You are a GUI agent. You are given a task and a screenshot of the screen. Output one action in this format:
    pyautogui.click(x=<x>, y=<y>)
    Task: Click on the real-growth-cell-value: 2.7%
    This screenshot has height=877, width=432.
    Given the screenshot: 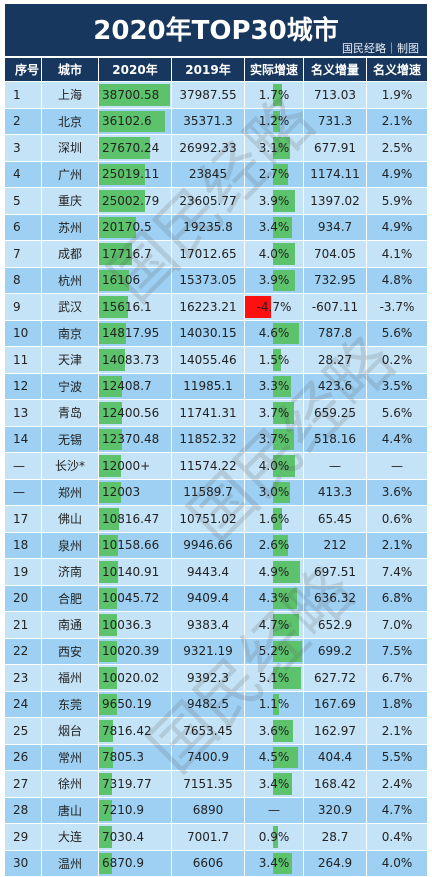 What is the action you would take?
    pyautogui.click(x=274, y=174)
    